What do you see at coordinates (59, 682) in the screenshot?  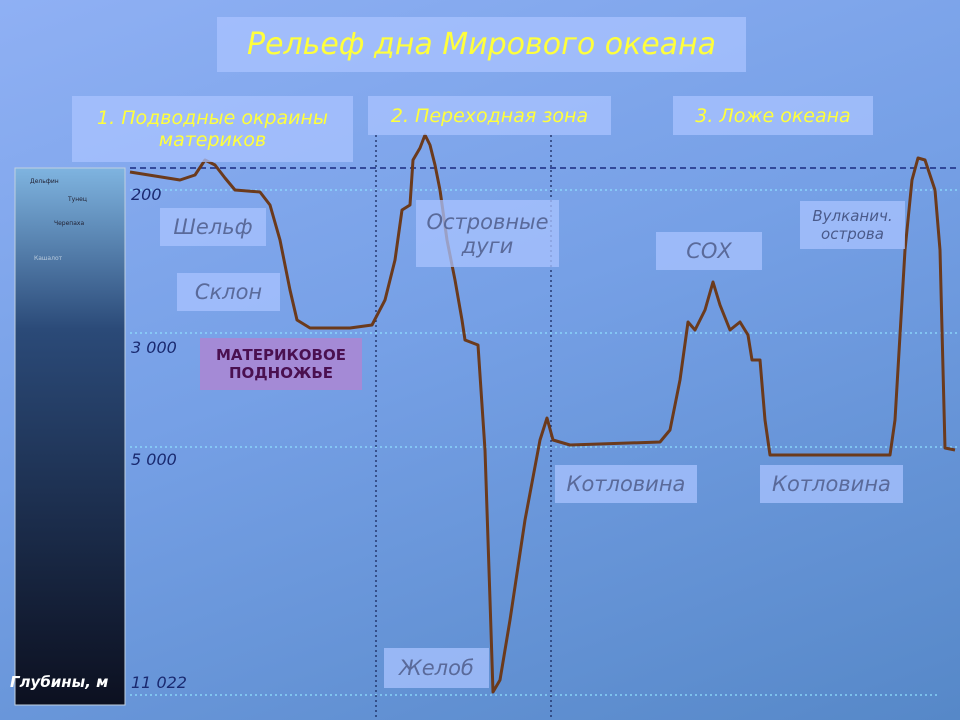 I see `axis-label: Глубины, м` at bounding box center [59, 682].